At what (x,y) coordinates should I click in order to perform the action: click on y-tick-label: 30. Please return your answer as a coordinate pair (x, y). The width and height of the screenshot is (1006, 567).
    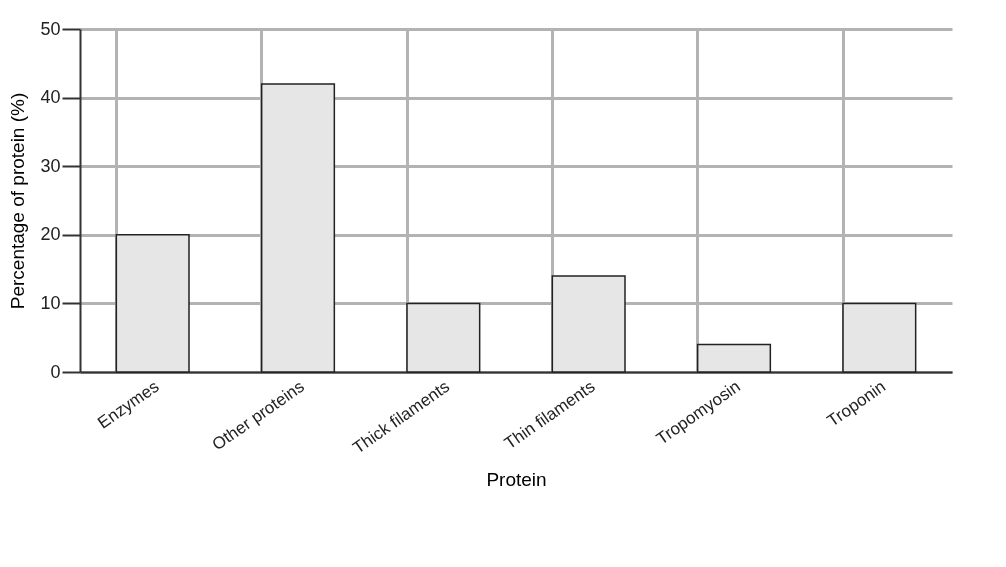
    Looking at the image, I should click on (50, 165).